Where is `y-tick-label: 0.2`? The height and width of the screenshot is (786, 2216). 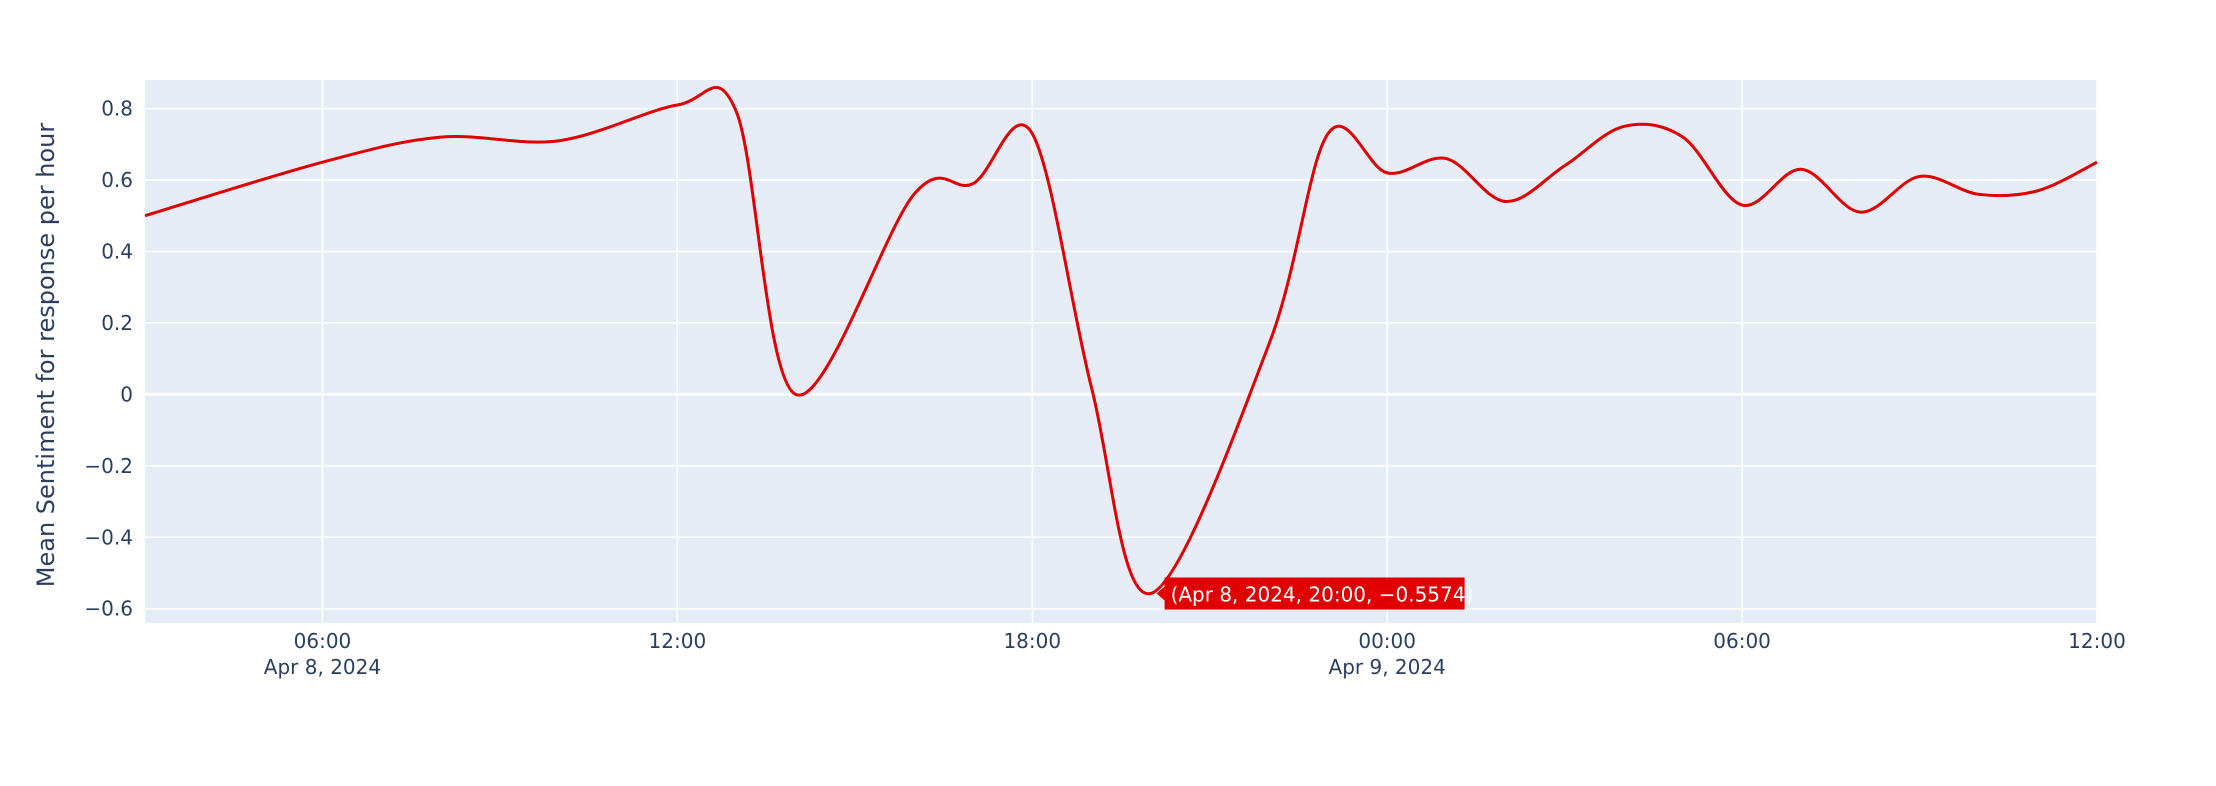 y-tick-label: 0.2 is located at coordinates (117, 323).